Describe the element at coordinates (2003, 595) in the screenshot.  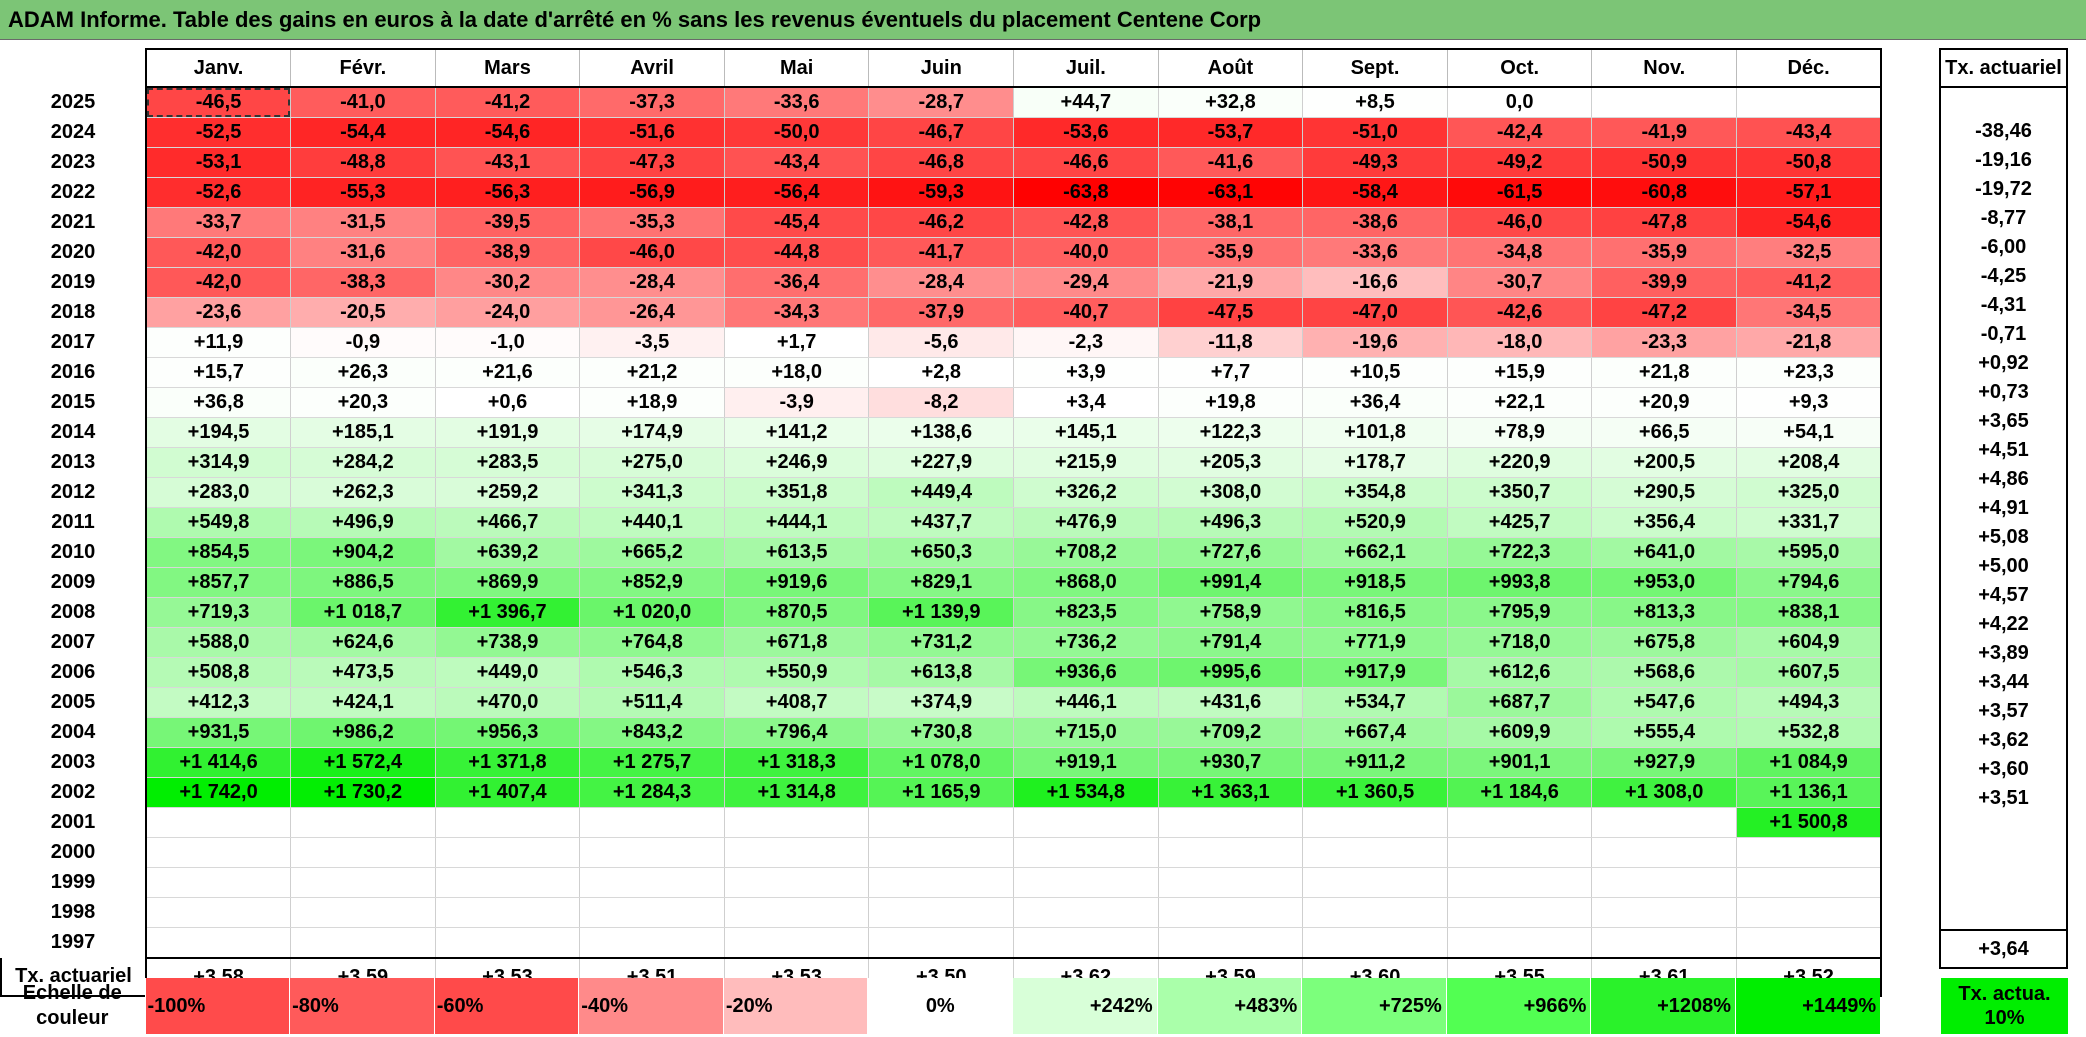
I see `actuarial-rate-cell: +4,57` at that location.